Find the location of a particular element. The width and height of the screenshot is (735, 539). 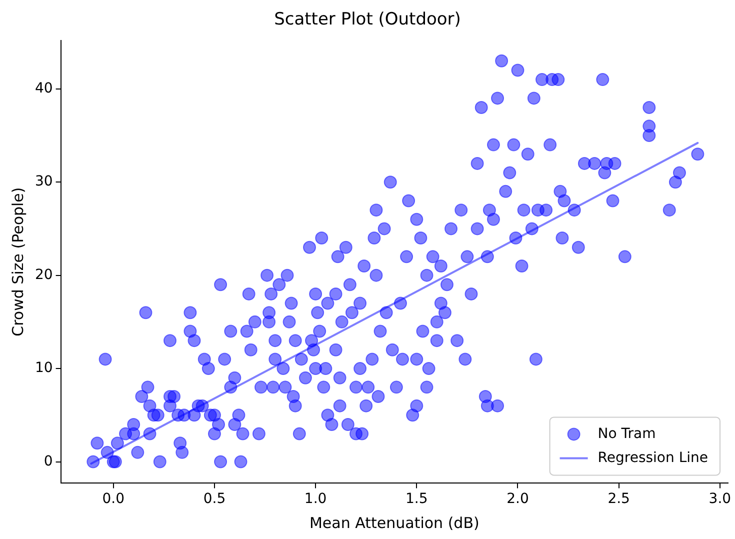

legend-label: No Tram is located at coordinates (627, 434).